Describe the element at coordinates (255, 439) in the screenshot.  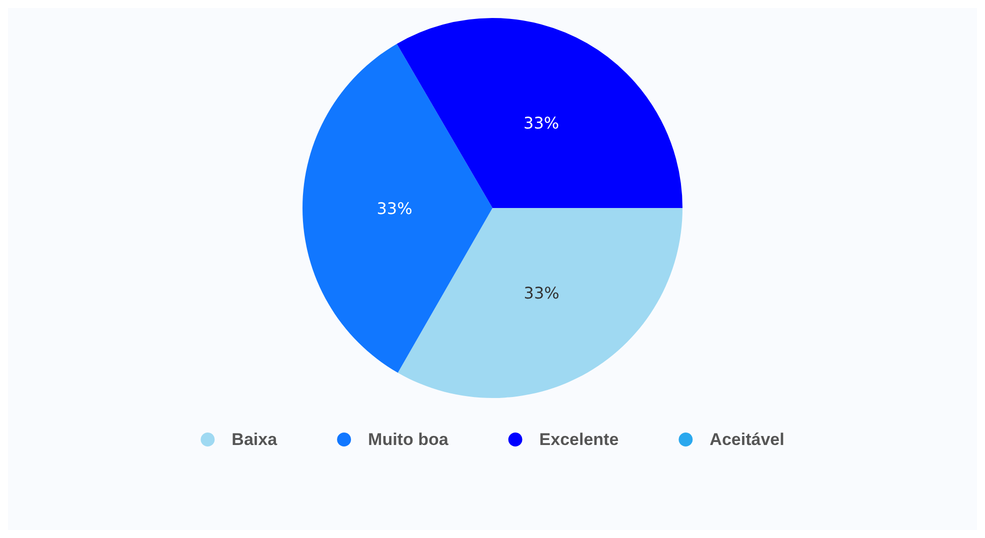
I see `legend-label: Baixa` at that location.